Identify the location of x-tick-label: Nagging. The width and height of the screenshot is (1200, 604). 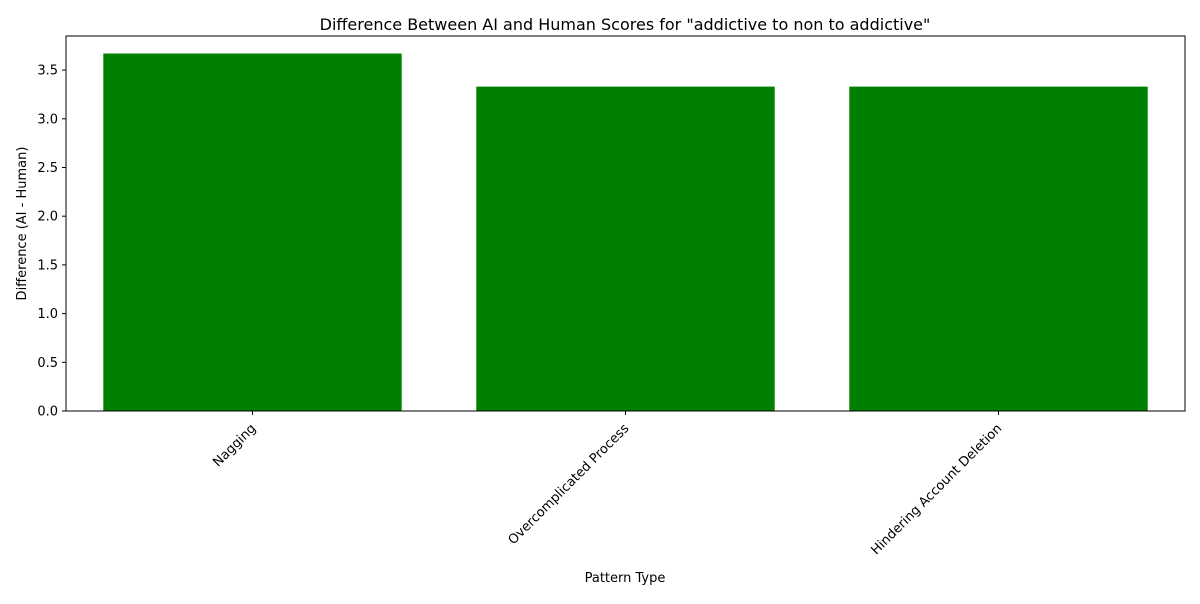
(234, 445).